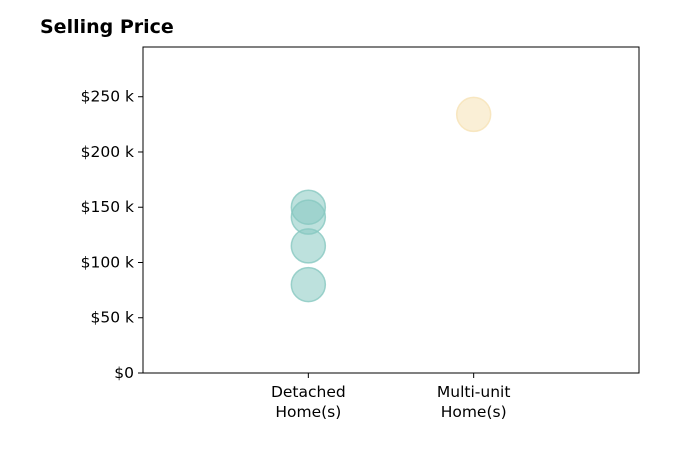 The image size is (679, 462). Describe the element at coordinates (107, 152) in the screenshot. I see `y-tick-label: $200 k` at that location.